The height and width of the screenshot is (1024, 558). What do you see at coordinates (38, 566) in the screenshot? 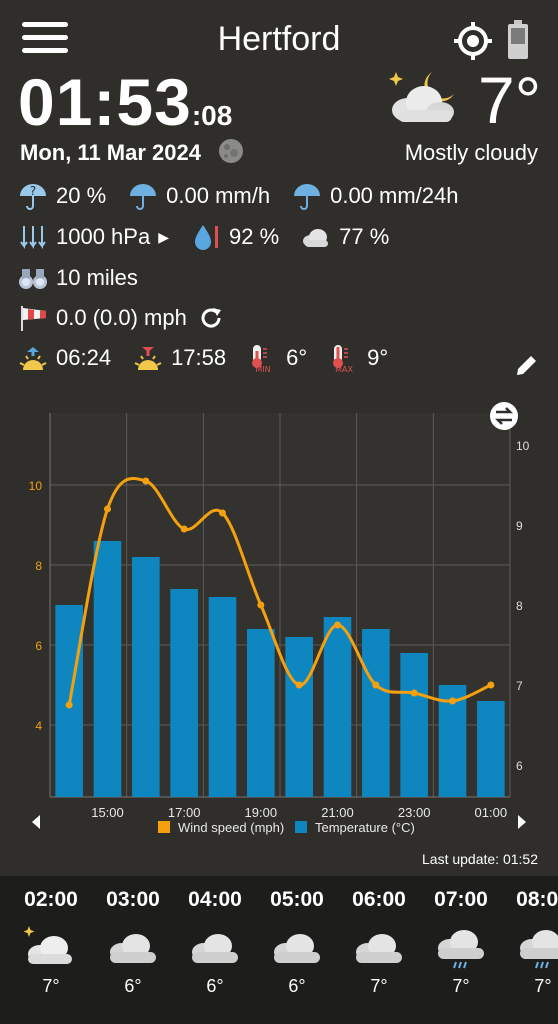
I see `left-tick-label: 8` at bounding box center [38, 566].